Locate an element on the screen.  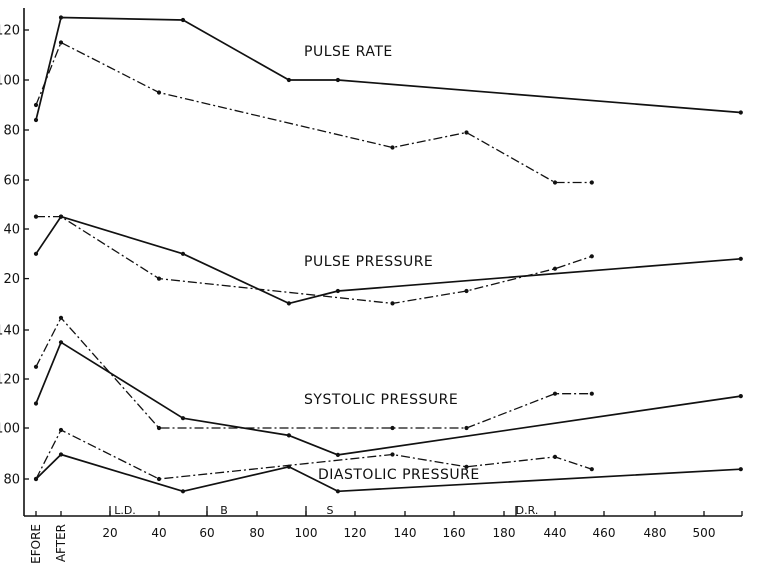
diastolic-pressure-dash-dot-series is located at coordinates (313, 454).